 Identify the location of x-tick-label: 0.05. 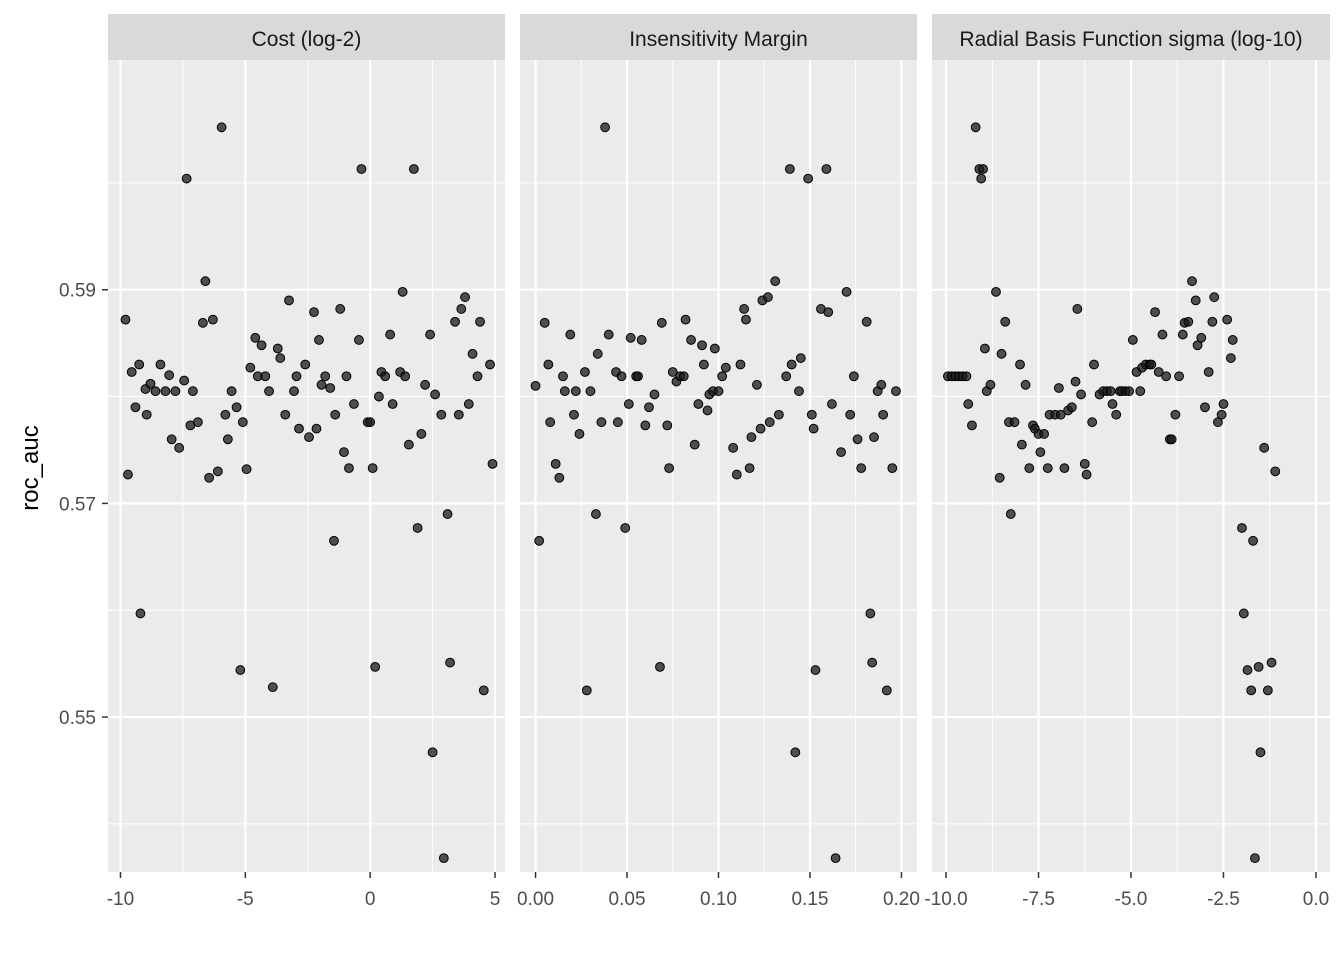
(627, 899).